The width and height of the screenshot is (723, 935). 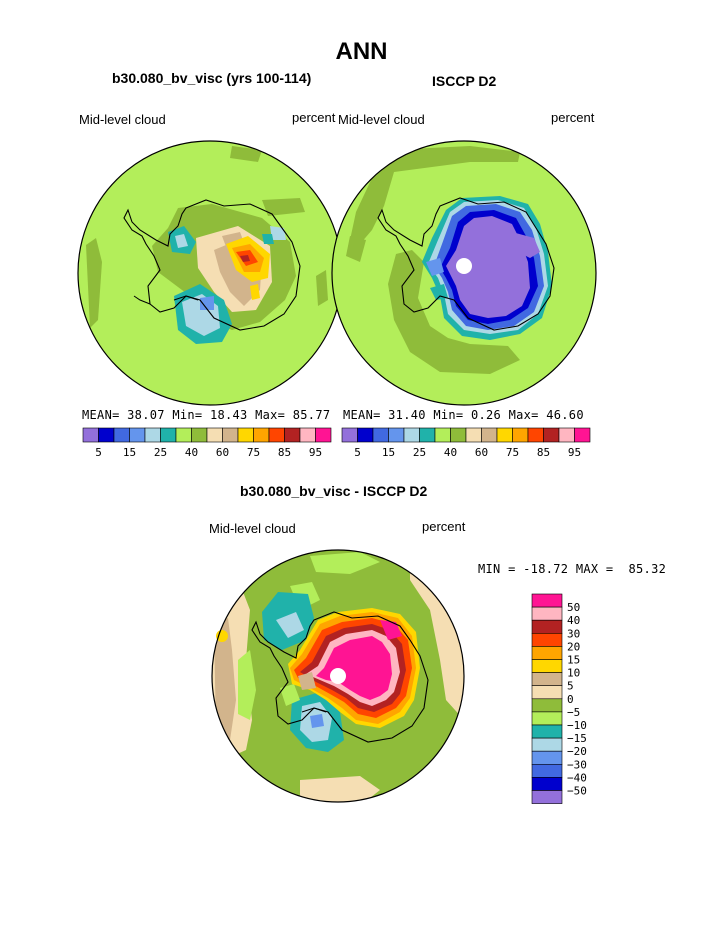 I want to click on panel-diff-variable-label: Mid-level cloud, so click(x=252, y=528).